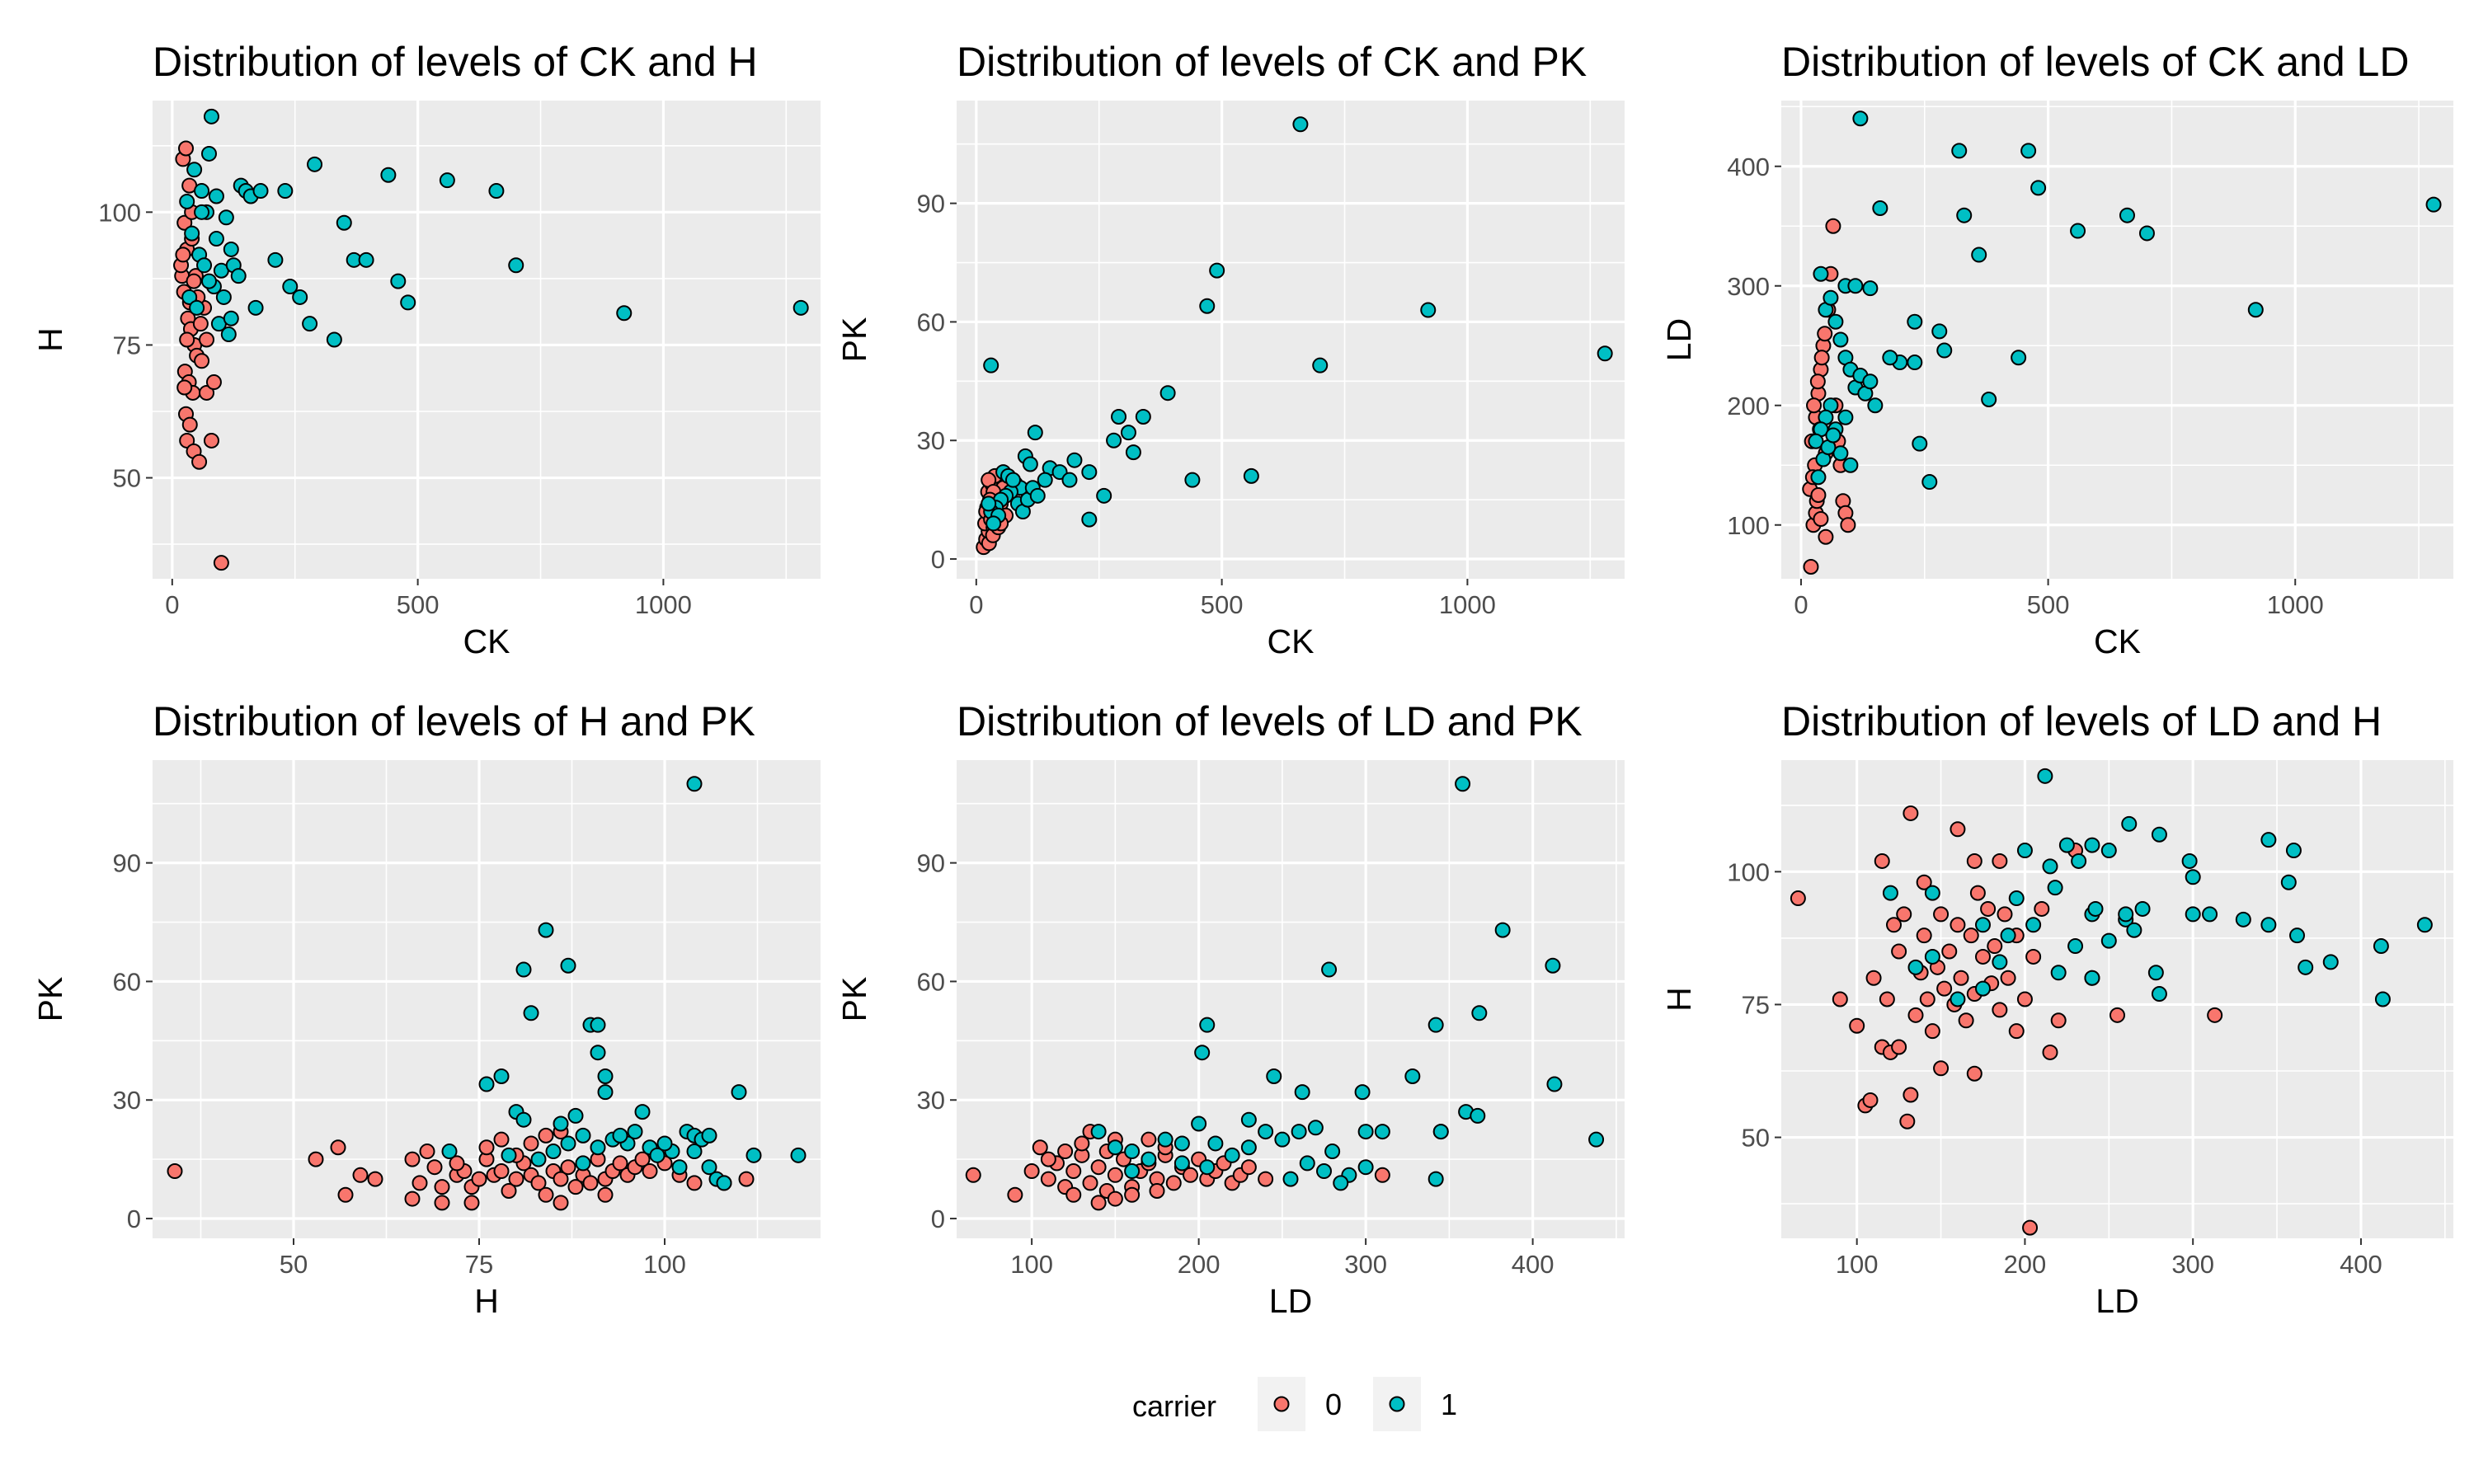  I want to click on y-tick-label: 90, so click(127, 863).